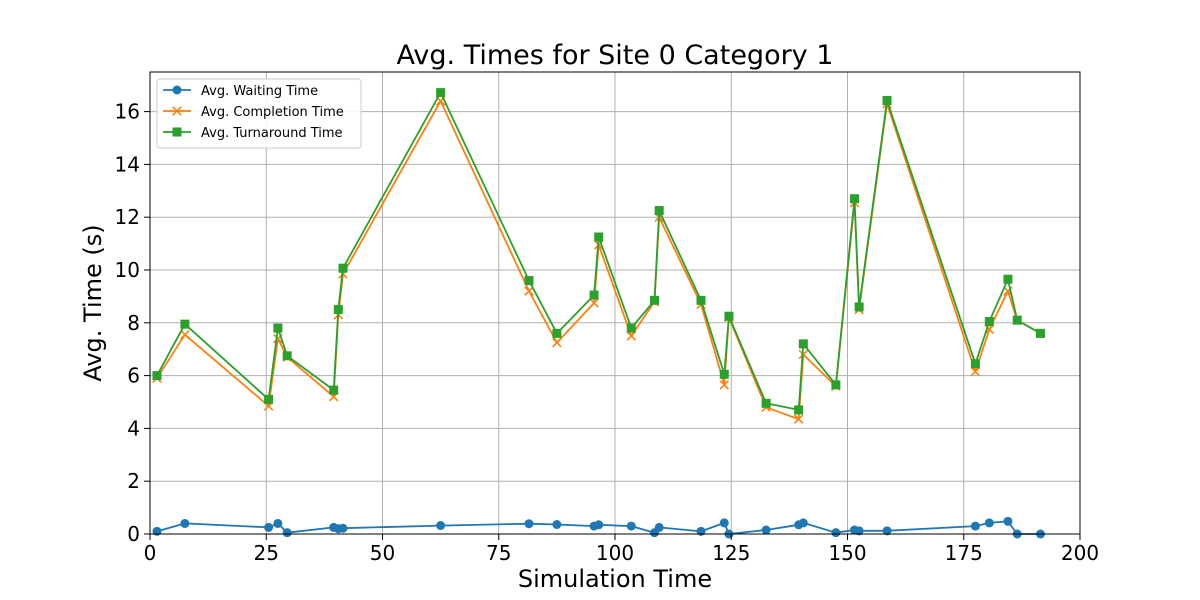 The width and height of the screenshot is (1200, 600). I want to click on y-tick-label: 2, so click(133, 481).